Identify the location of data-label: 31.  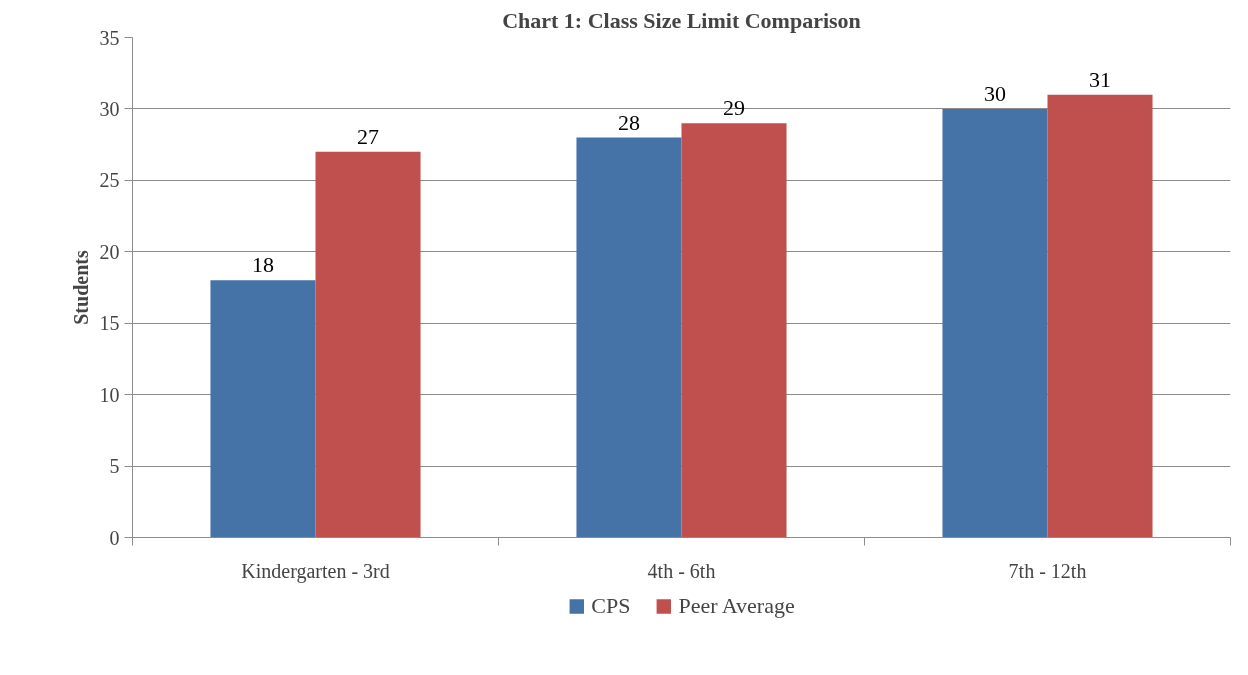
(1100, 79).